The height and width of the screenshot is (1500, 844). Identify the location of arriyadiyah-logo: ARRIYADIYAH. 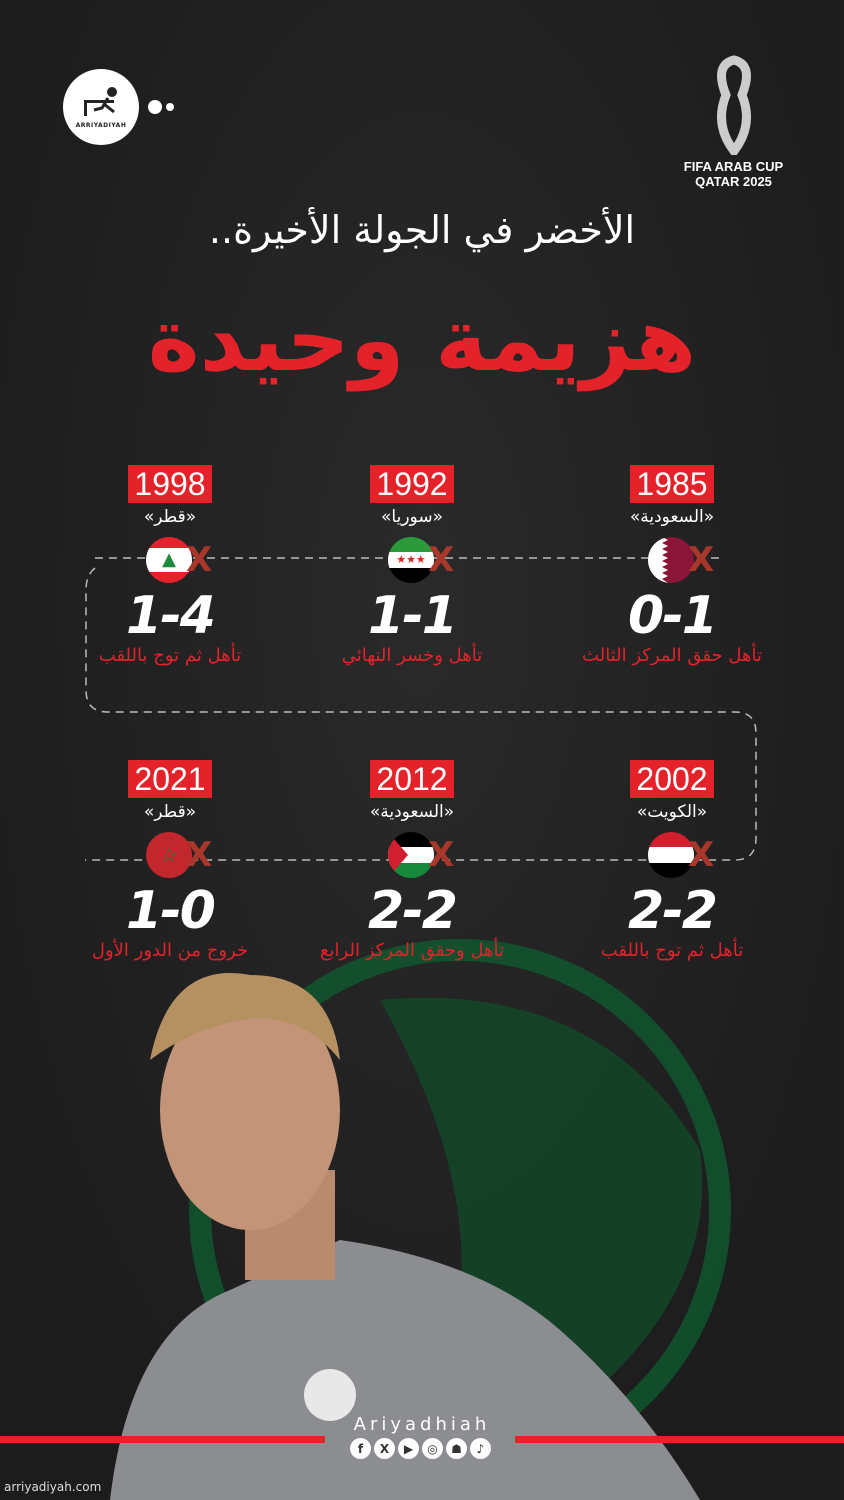
(101, 107).